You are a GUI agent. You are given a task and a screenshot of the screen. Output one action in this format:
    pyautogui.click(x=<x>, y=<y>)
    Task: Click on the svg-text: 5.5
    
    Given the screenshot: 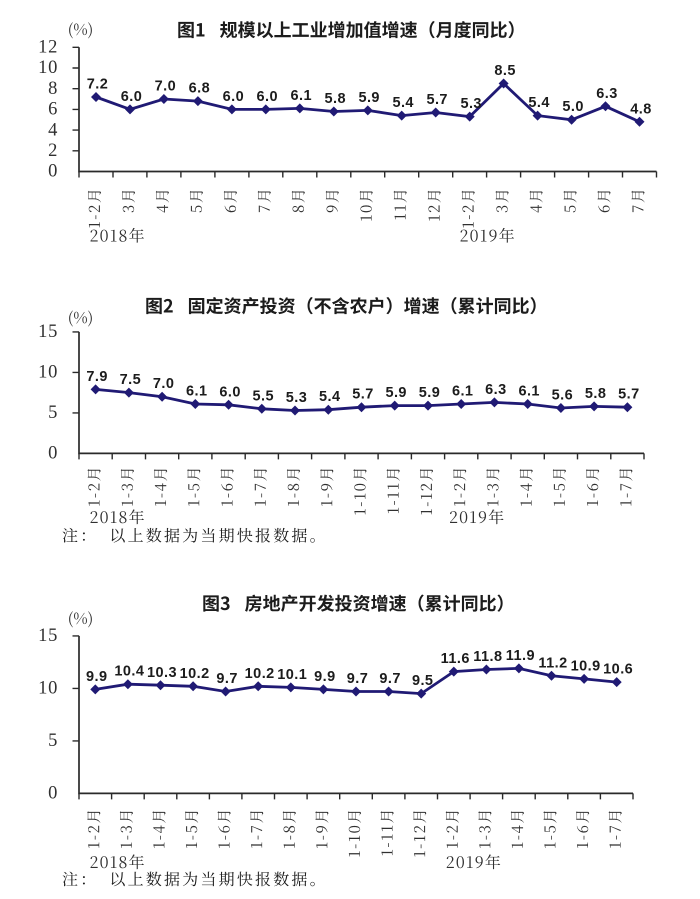 What is the action you would take?
    pyautogui.click(x=264, y=396)
    